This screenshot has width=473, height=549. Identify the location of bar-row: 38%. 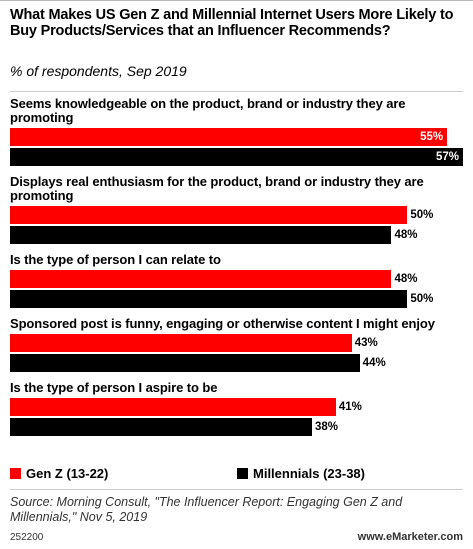
(236, 427).